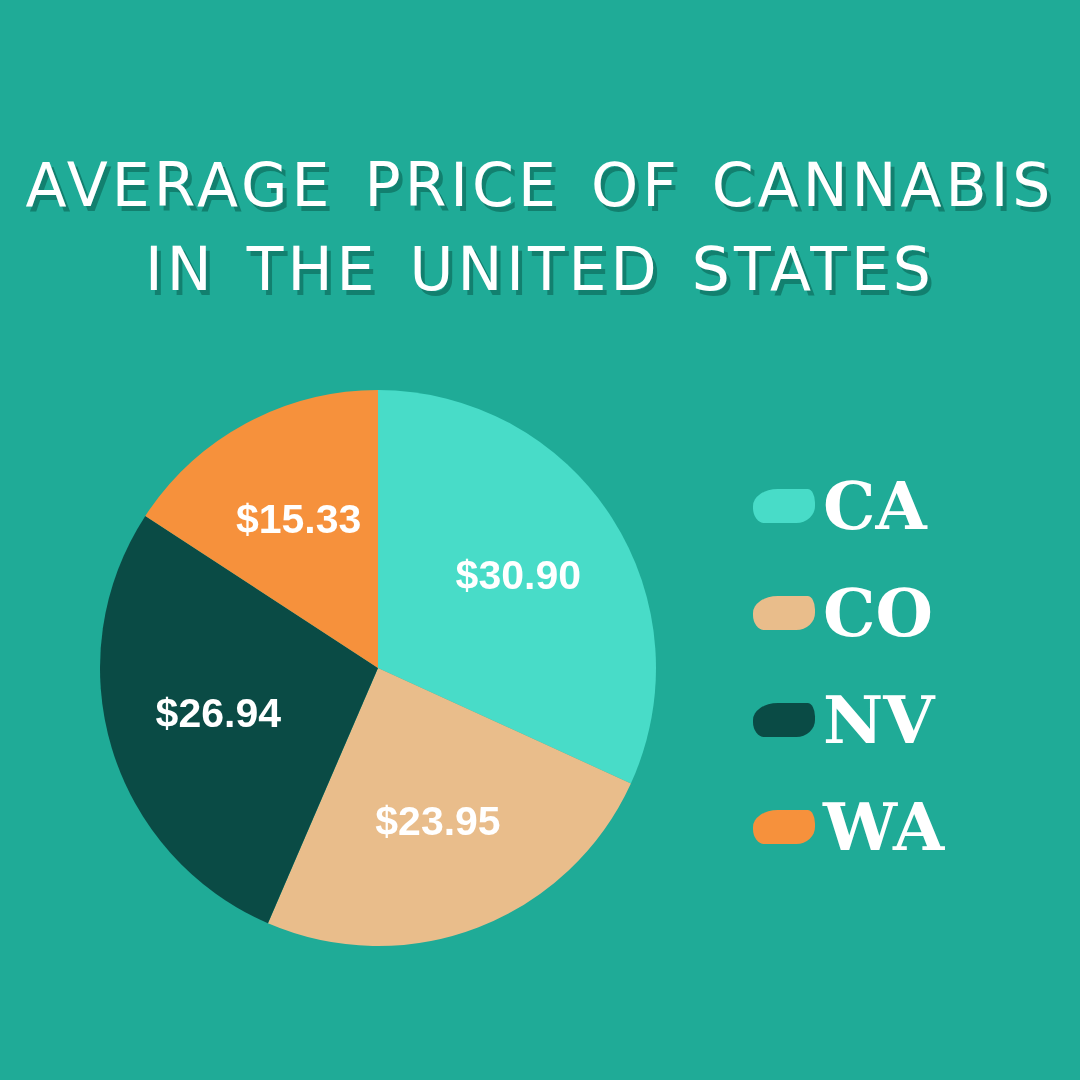  I want to click on data-label: $30.90, so click(518, 575).